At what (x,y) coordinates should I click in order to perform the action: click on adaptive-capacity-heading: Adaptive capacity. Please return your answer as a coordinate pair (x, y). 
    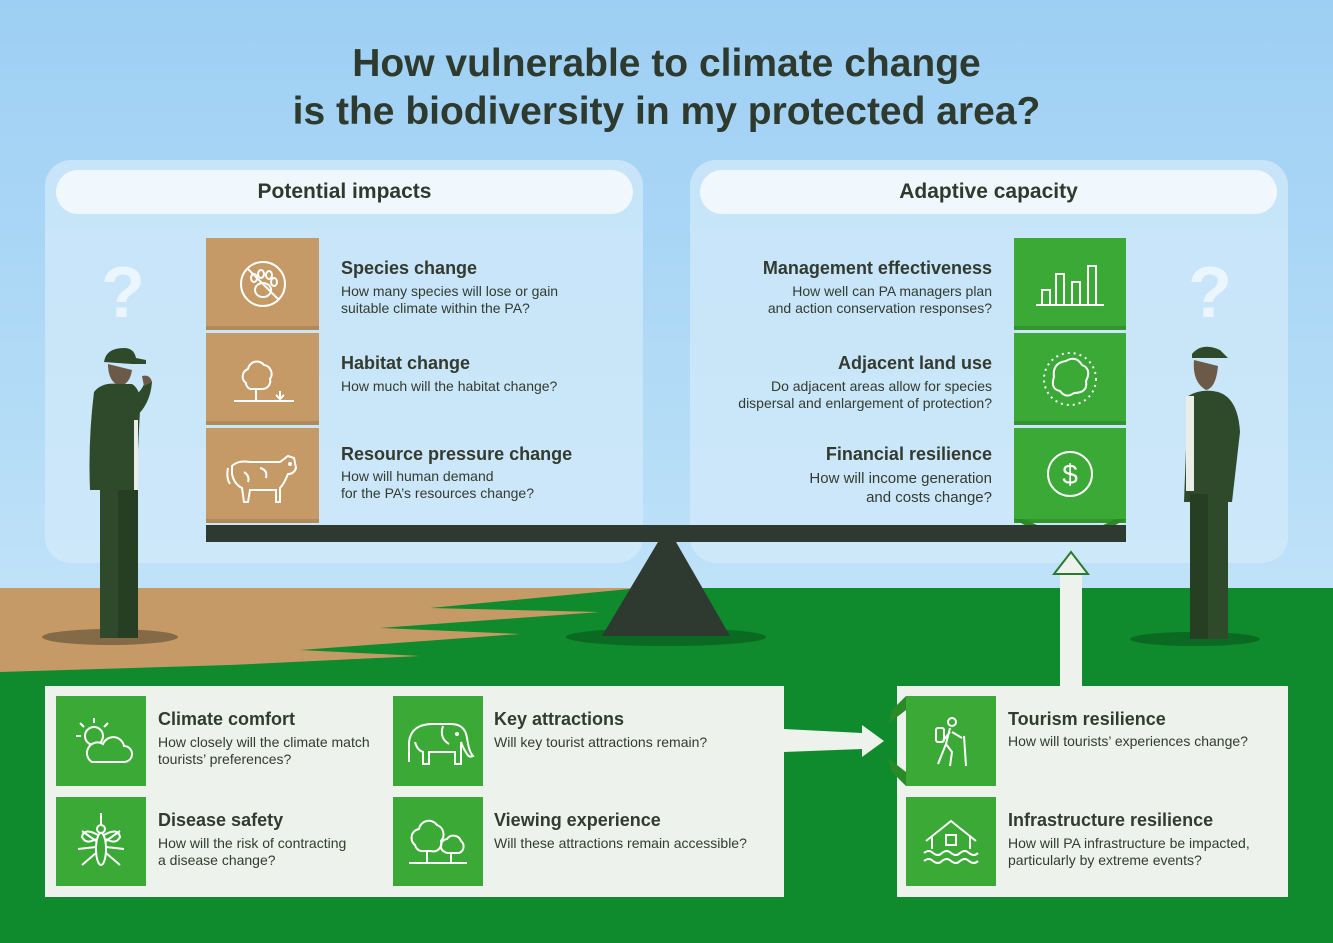
    Looking at the image, I should click on (988, 192).